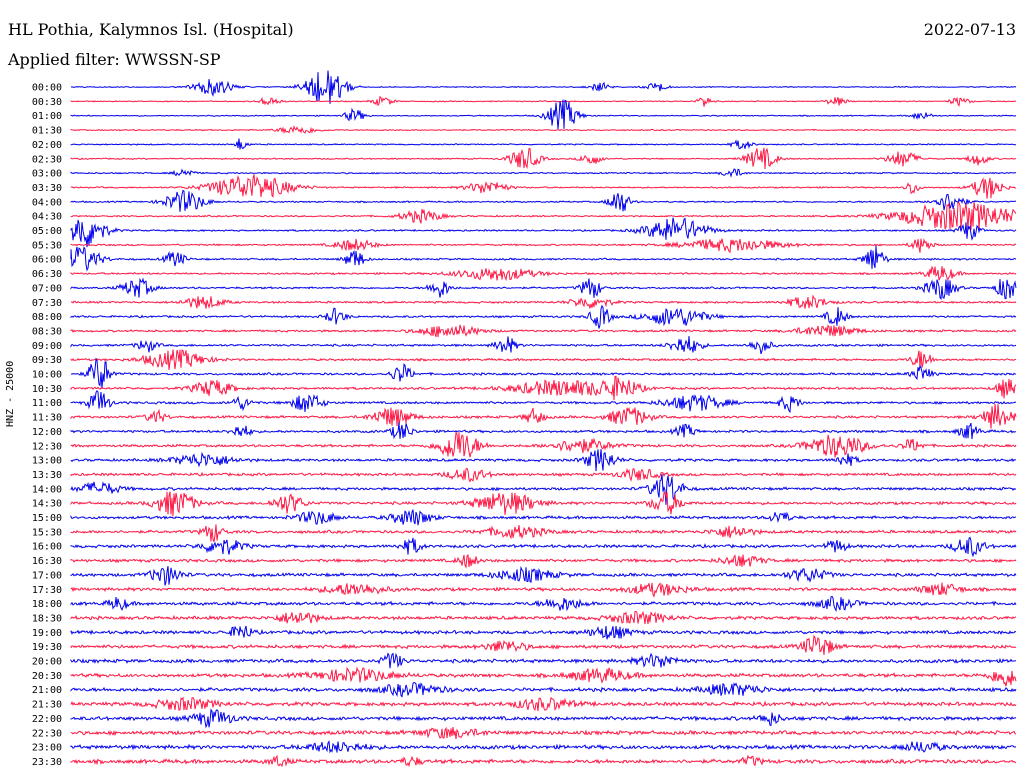  What do you see at coordinates (47, 116) in the screenshot?
I see `row-label-0100: 01:00` at bounding box center [47, 116].